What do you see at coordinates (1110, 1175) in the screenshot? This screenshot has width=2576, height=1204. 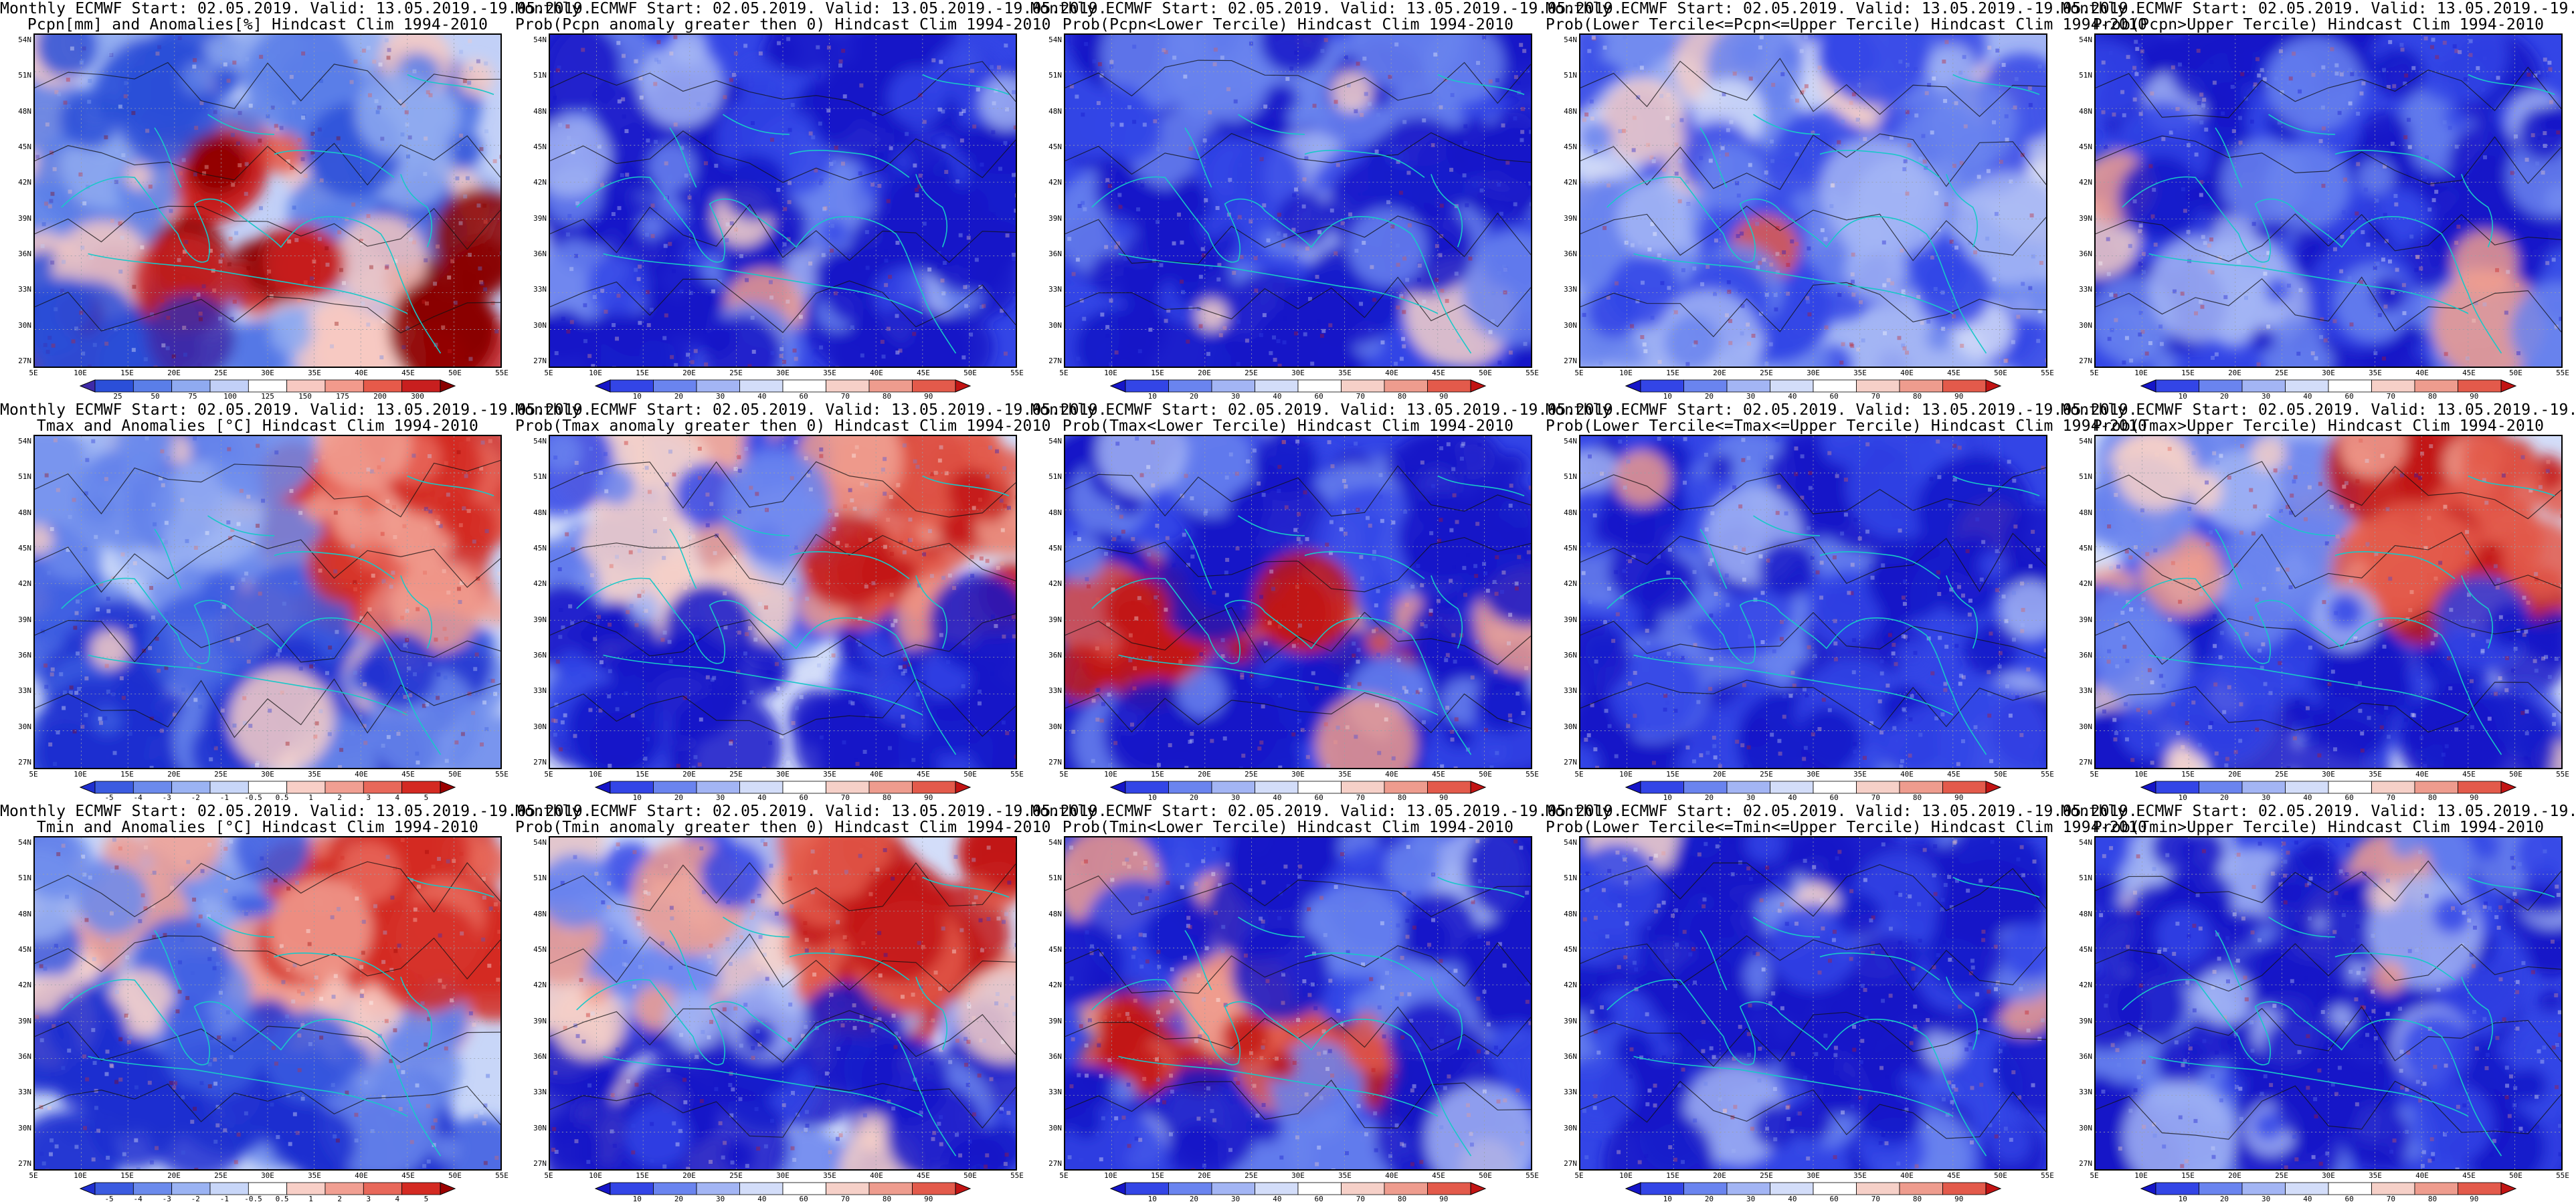 I see `longitude-label: 10E` at bounding box center [1110, 1175].